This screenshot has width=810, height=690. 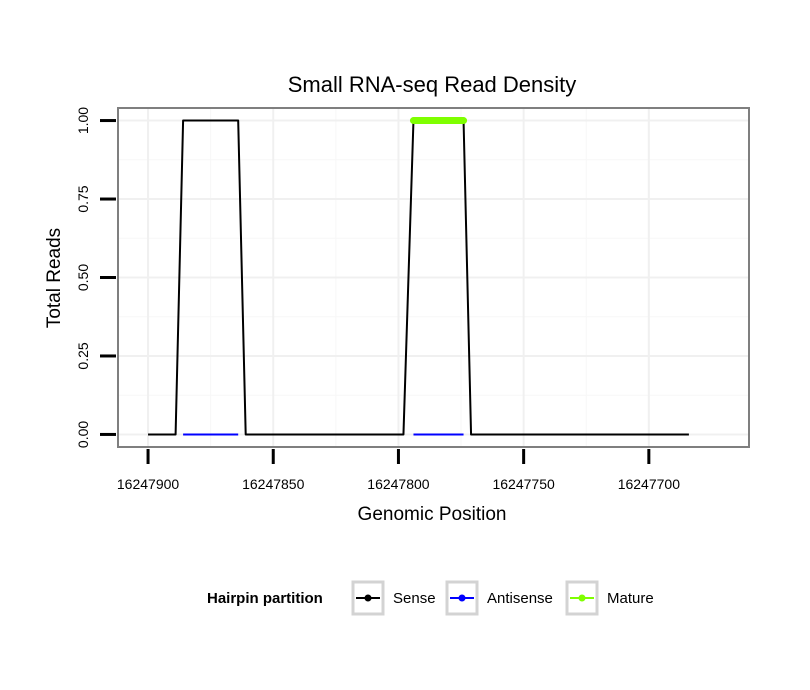 What do you see at coordinates (649, 484) in the screenshot?
I see `x-tick-label: 16247700` at bounding box center [649, 484].